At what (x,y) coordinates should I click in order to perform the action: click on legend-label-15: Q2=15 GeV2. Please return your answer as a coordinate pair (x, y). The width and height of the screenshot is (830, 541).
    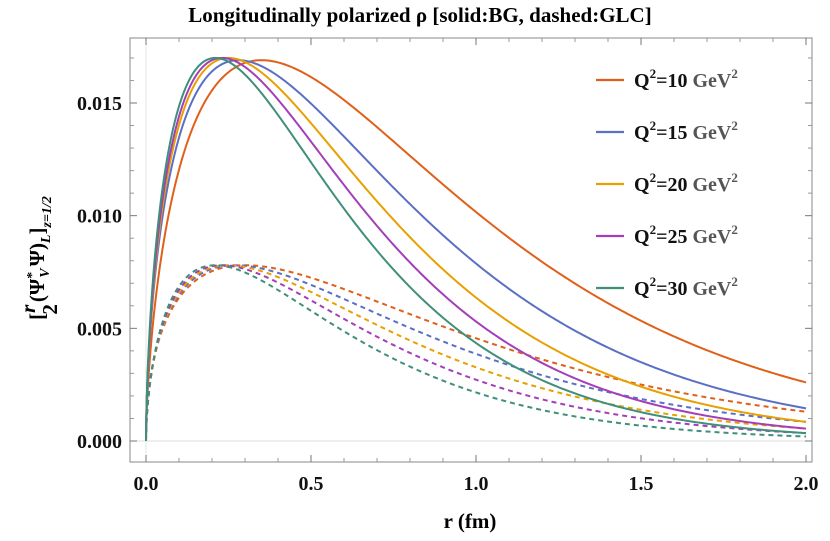
    Looking at the image, I should click on (686, 131).